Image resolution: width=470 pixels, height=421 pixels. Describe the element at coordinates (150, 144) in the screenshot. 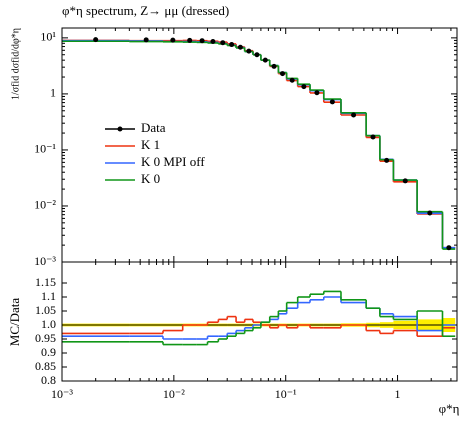

I see `legend-label: K 1` at that location.